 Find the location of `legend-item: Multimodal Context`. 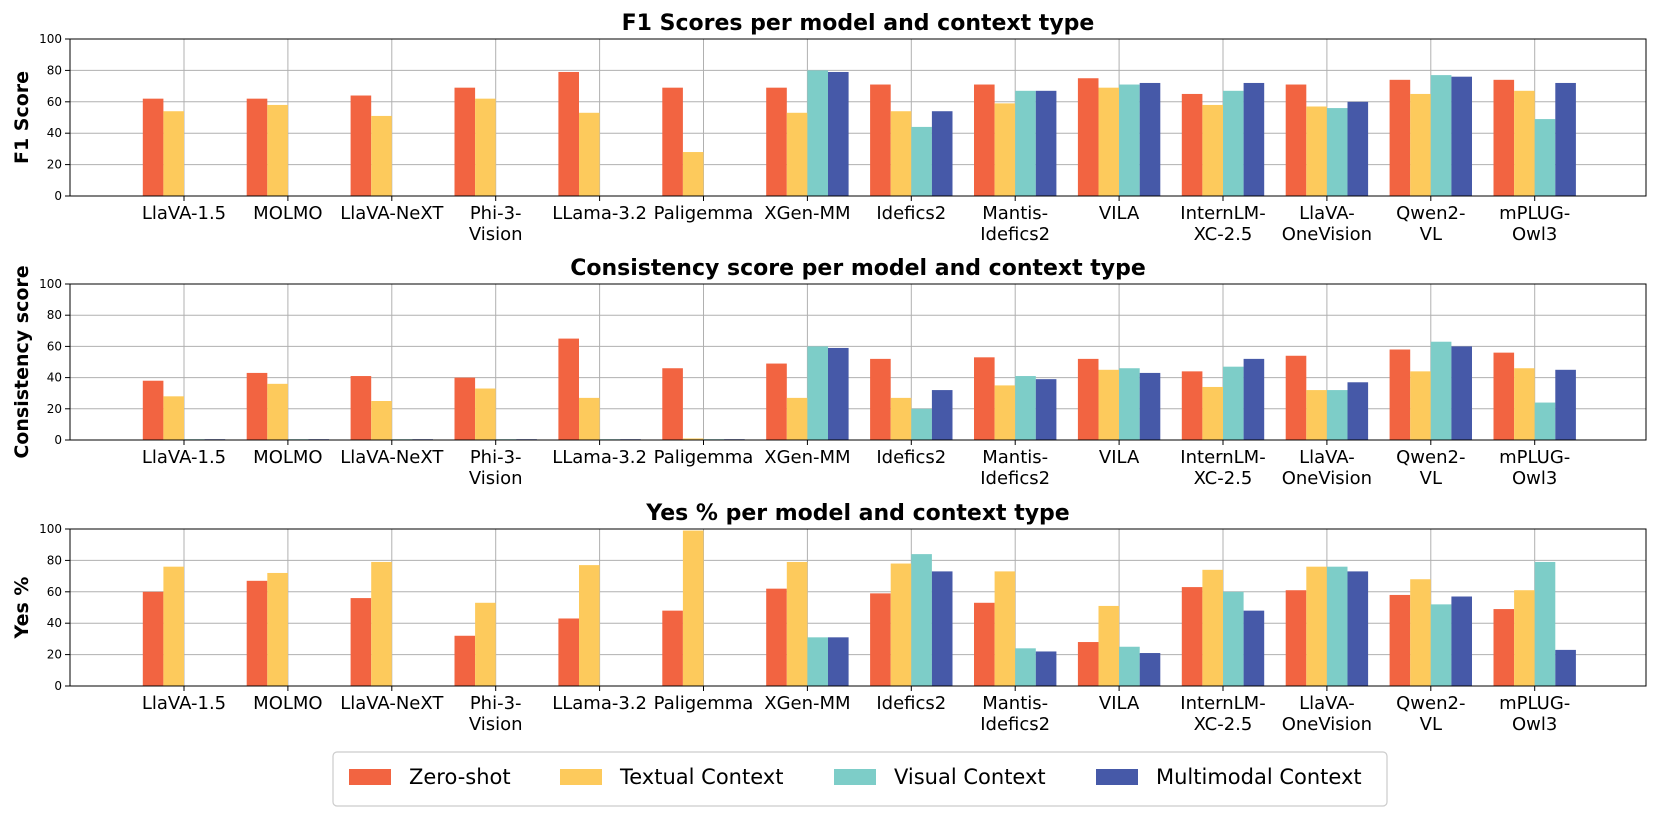

legend-item: Multimodal Context is located at coordinates (1229, 777).